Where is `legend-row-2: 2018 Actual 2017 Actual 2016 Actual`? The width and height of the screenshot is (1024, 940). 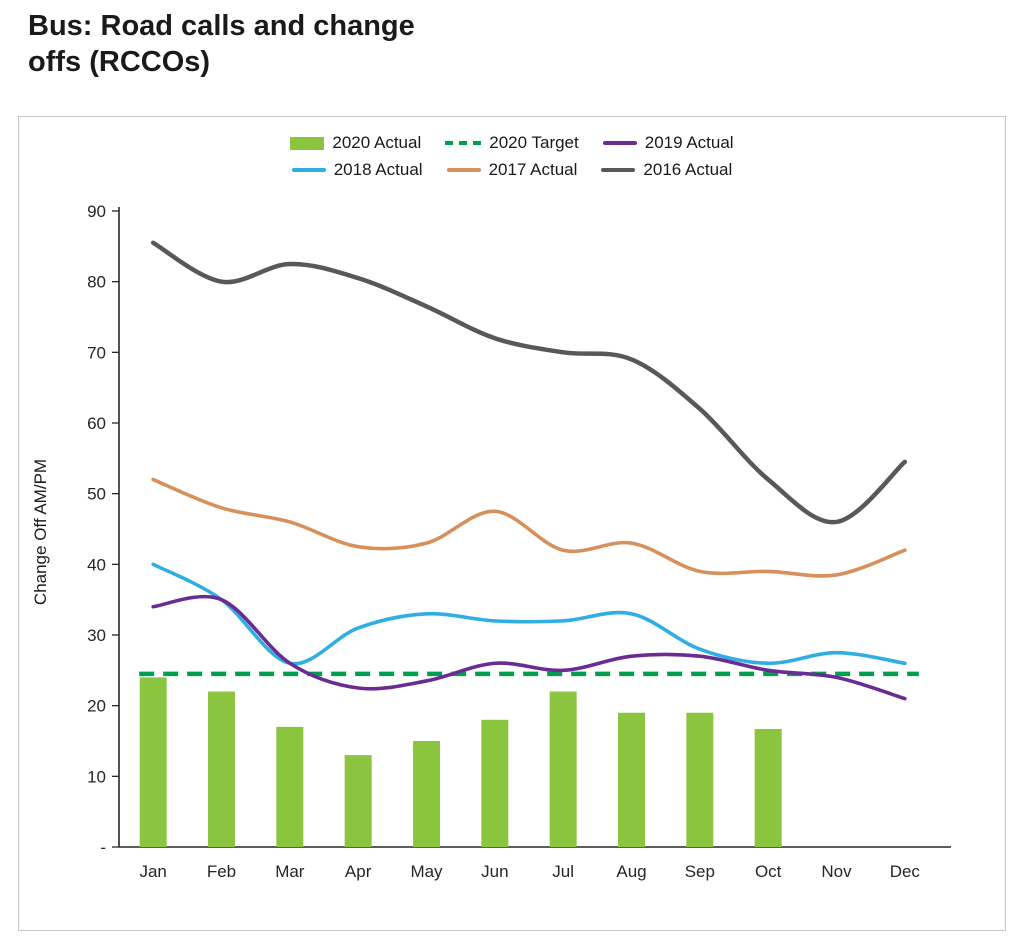
legend-row-2: 2018 Actual 2017 Actual 2016 Actual is located at coordinates (512, 170).